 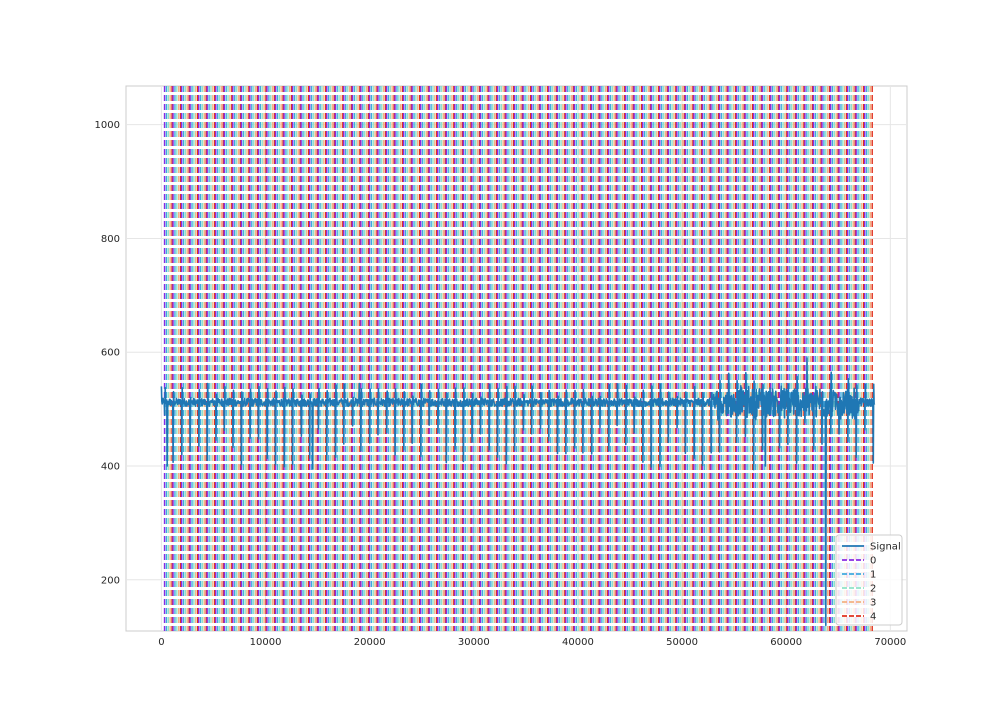 I want to click on legend-label-Signal: Signal, so click(x=885, y=547).